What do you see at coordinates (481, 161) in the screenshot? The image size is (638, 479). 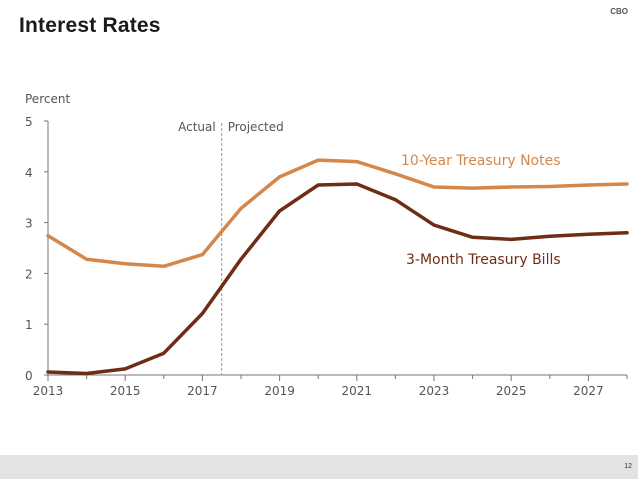 I see `series-label-treasury-notes: 10-Year Treasury Notes` at bounding box center [481, 161].